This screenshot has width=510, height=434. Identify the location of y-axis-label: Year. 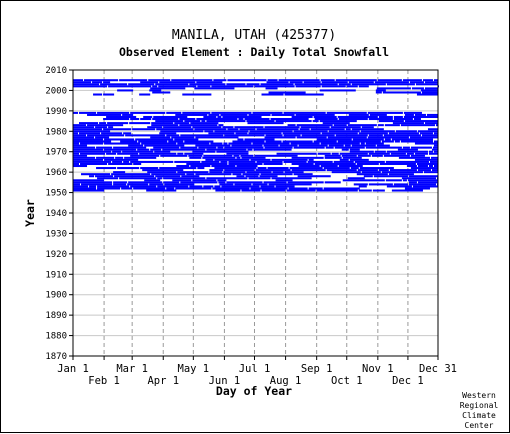
(30, 213).